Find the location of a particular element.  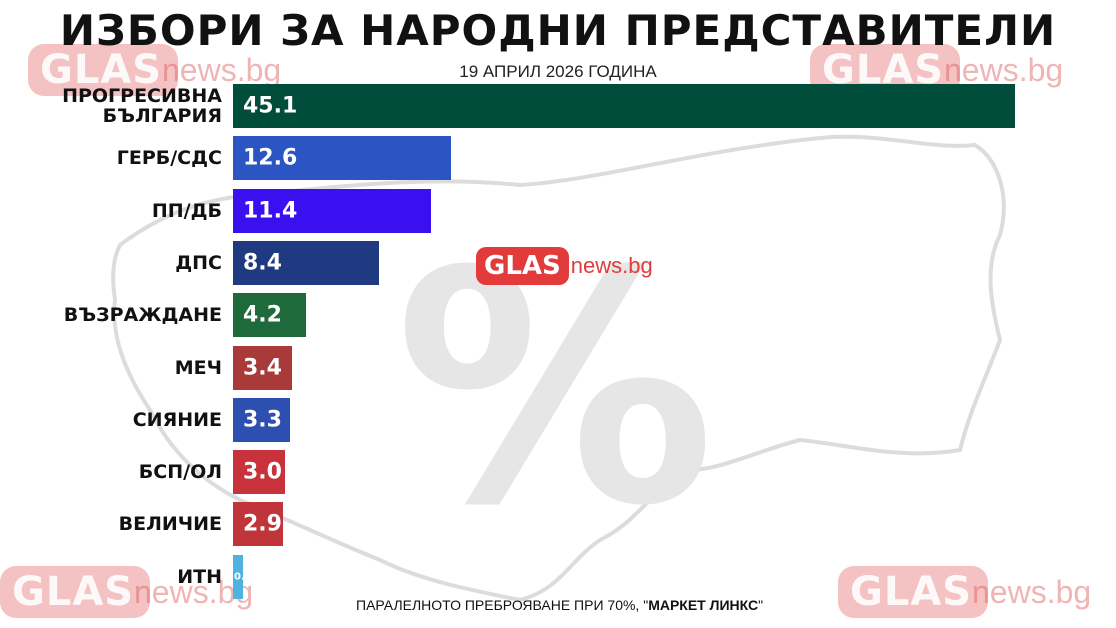

bar: 4.2 is located at coordinates (269, 315).